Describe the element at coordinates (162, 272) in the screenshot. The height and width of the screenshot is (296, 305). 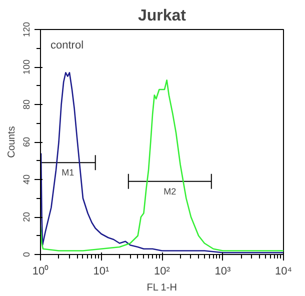
I see `x-tick-label: 10²` at that location.